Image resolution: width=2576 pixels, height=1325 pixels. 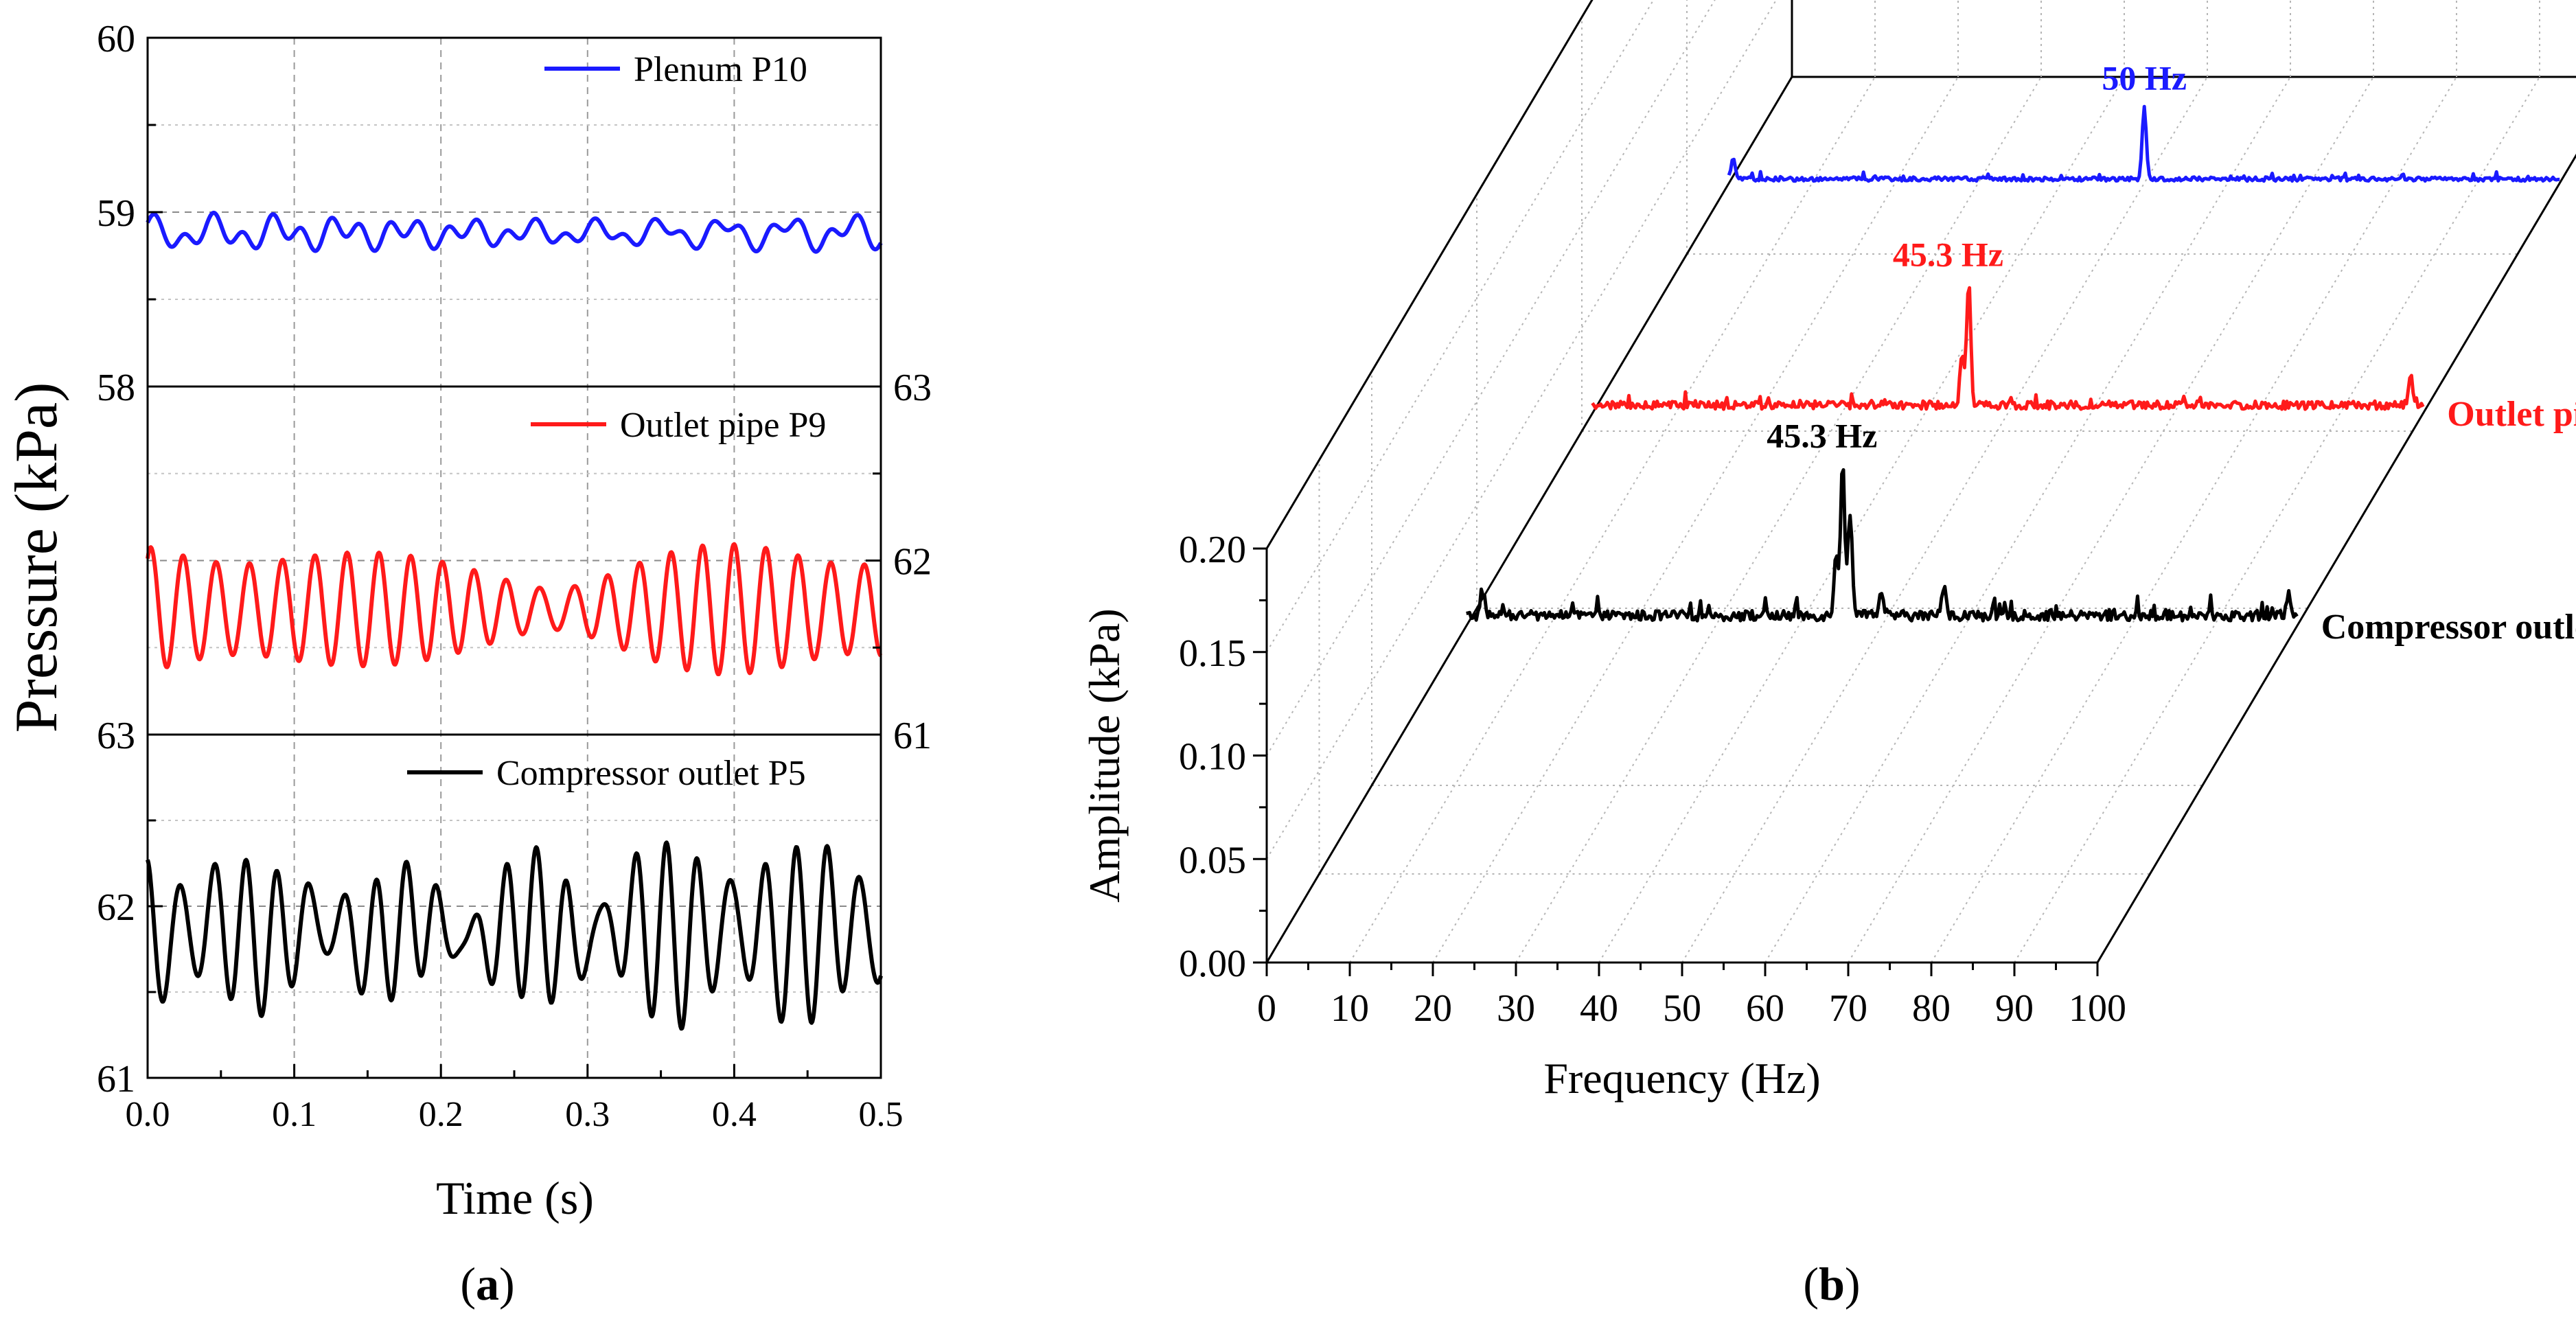 I want to click on spectrum-1: 45.3 Hz Compressor outlet P5, so click(x=2021, y=532).